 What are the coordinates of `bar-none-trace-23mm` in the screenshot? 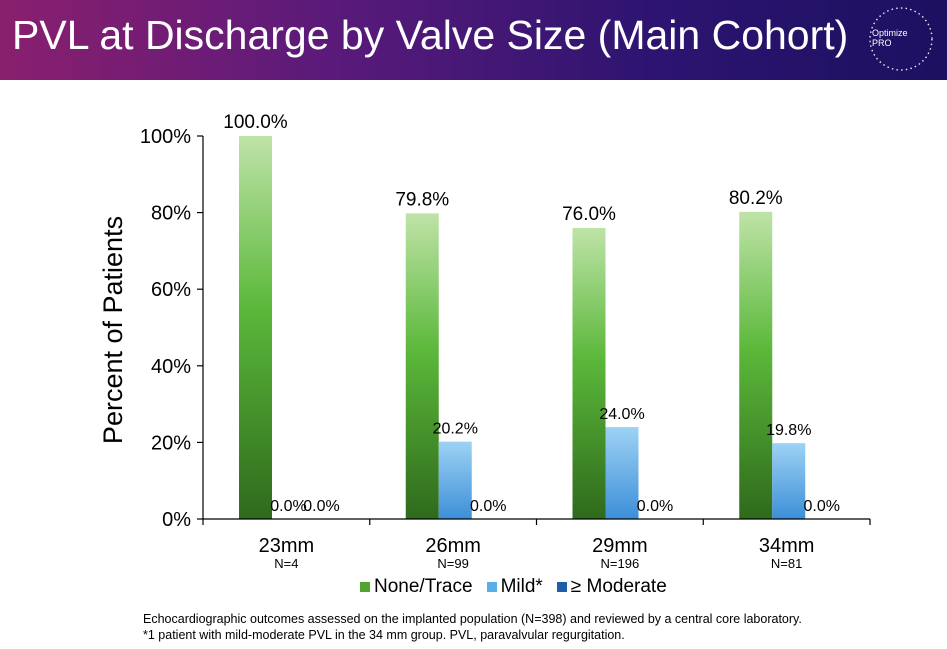 It's located at (255, 327).